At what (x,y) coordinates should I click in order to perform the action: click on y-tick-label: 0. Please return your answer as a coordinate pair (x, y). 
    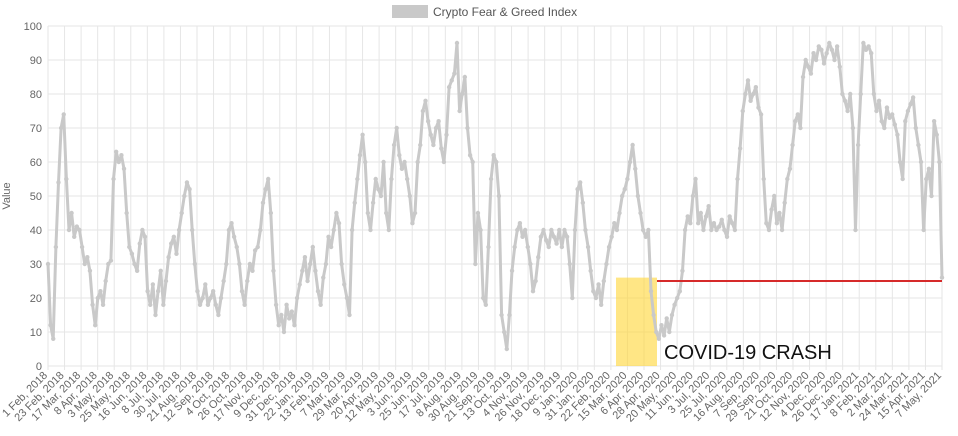
    Looking at the image, I should click on (39, 367).